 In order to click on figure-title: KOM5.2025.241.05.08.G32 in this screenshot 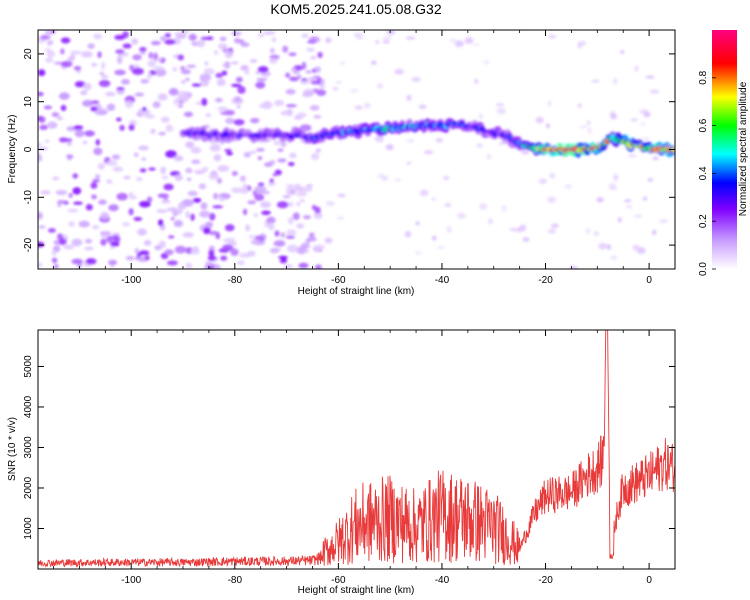, I will do `click(355, 9)`.